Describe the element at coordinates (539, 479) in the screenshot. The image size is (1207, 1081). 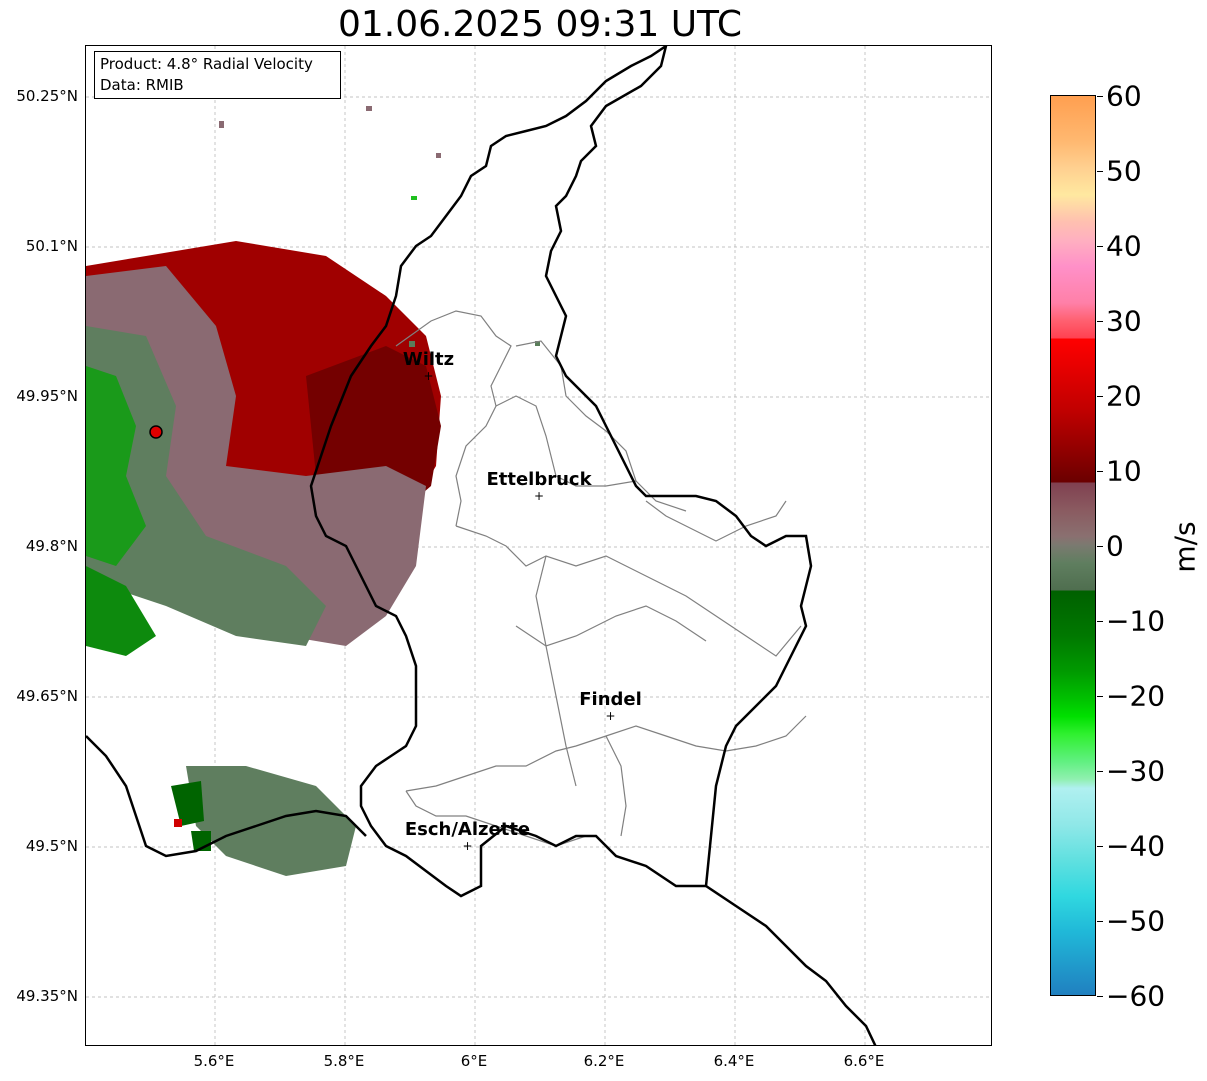
I see `city-label: Ettelbruck` at that location.